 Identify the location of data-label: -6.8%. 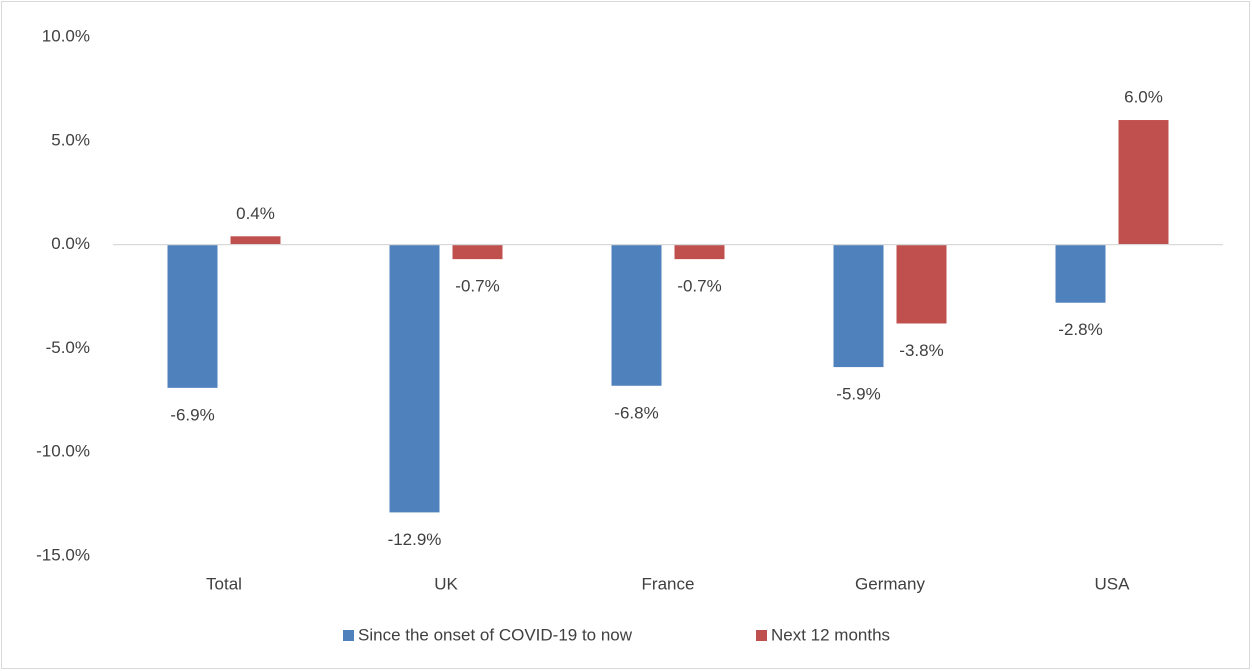
(636, 412).